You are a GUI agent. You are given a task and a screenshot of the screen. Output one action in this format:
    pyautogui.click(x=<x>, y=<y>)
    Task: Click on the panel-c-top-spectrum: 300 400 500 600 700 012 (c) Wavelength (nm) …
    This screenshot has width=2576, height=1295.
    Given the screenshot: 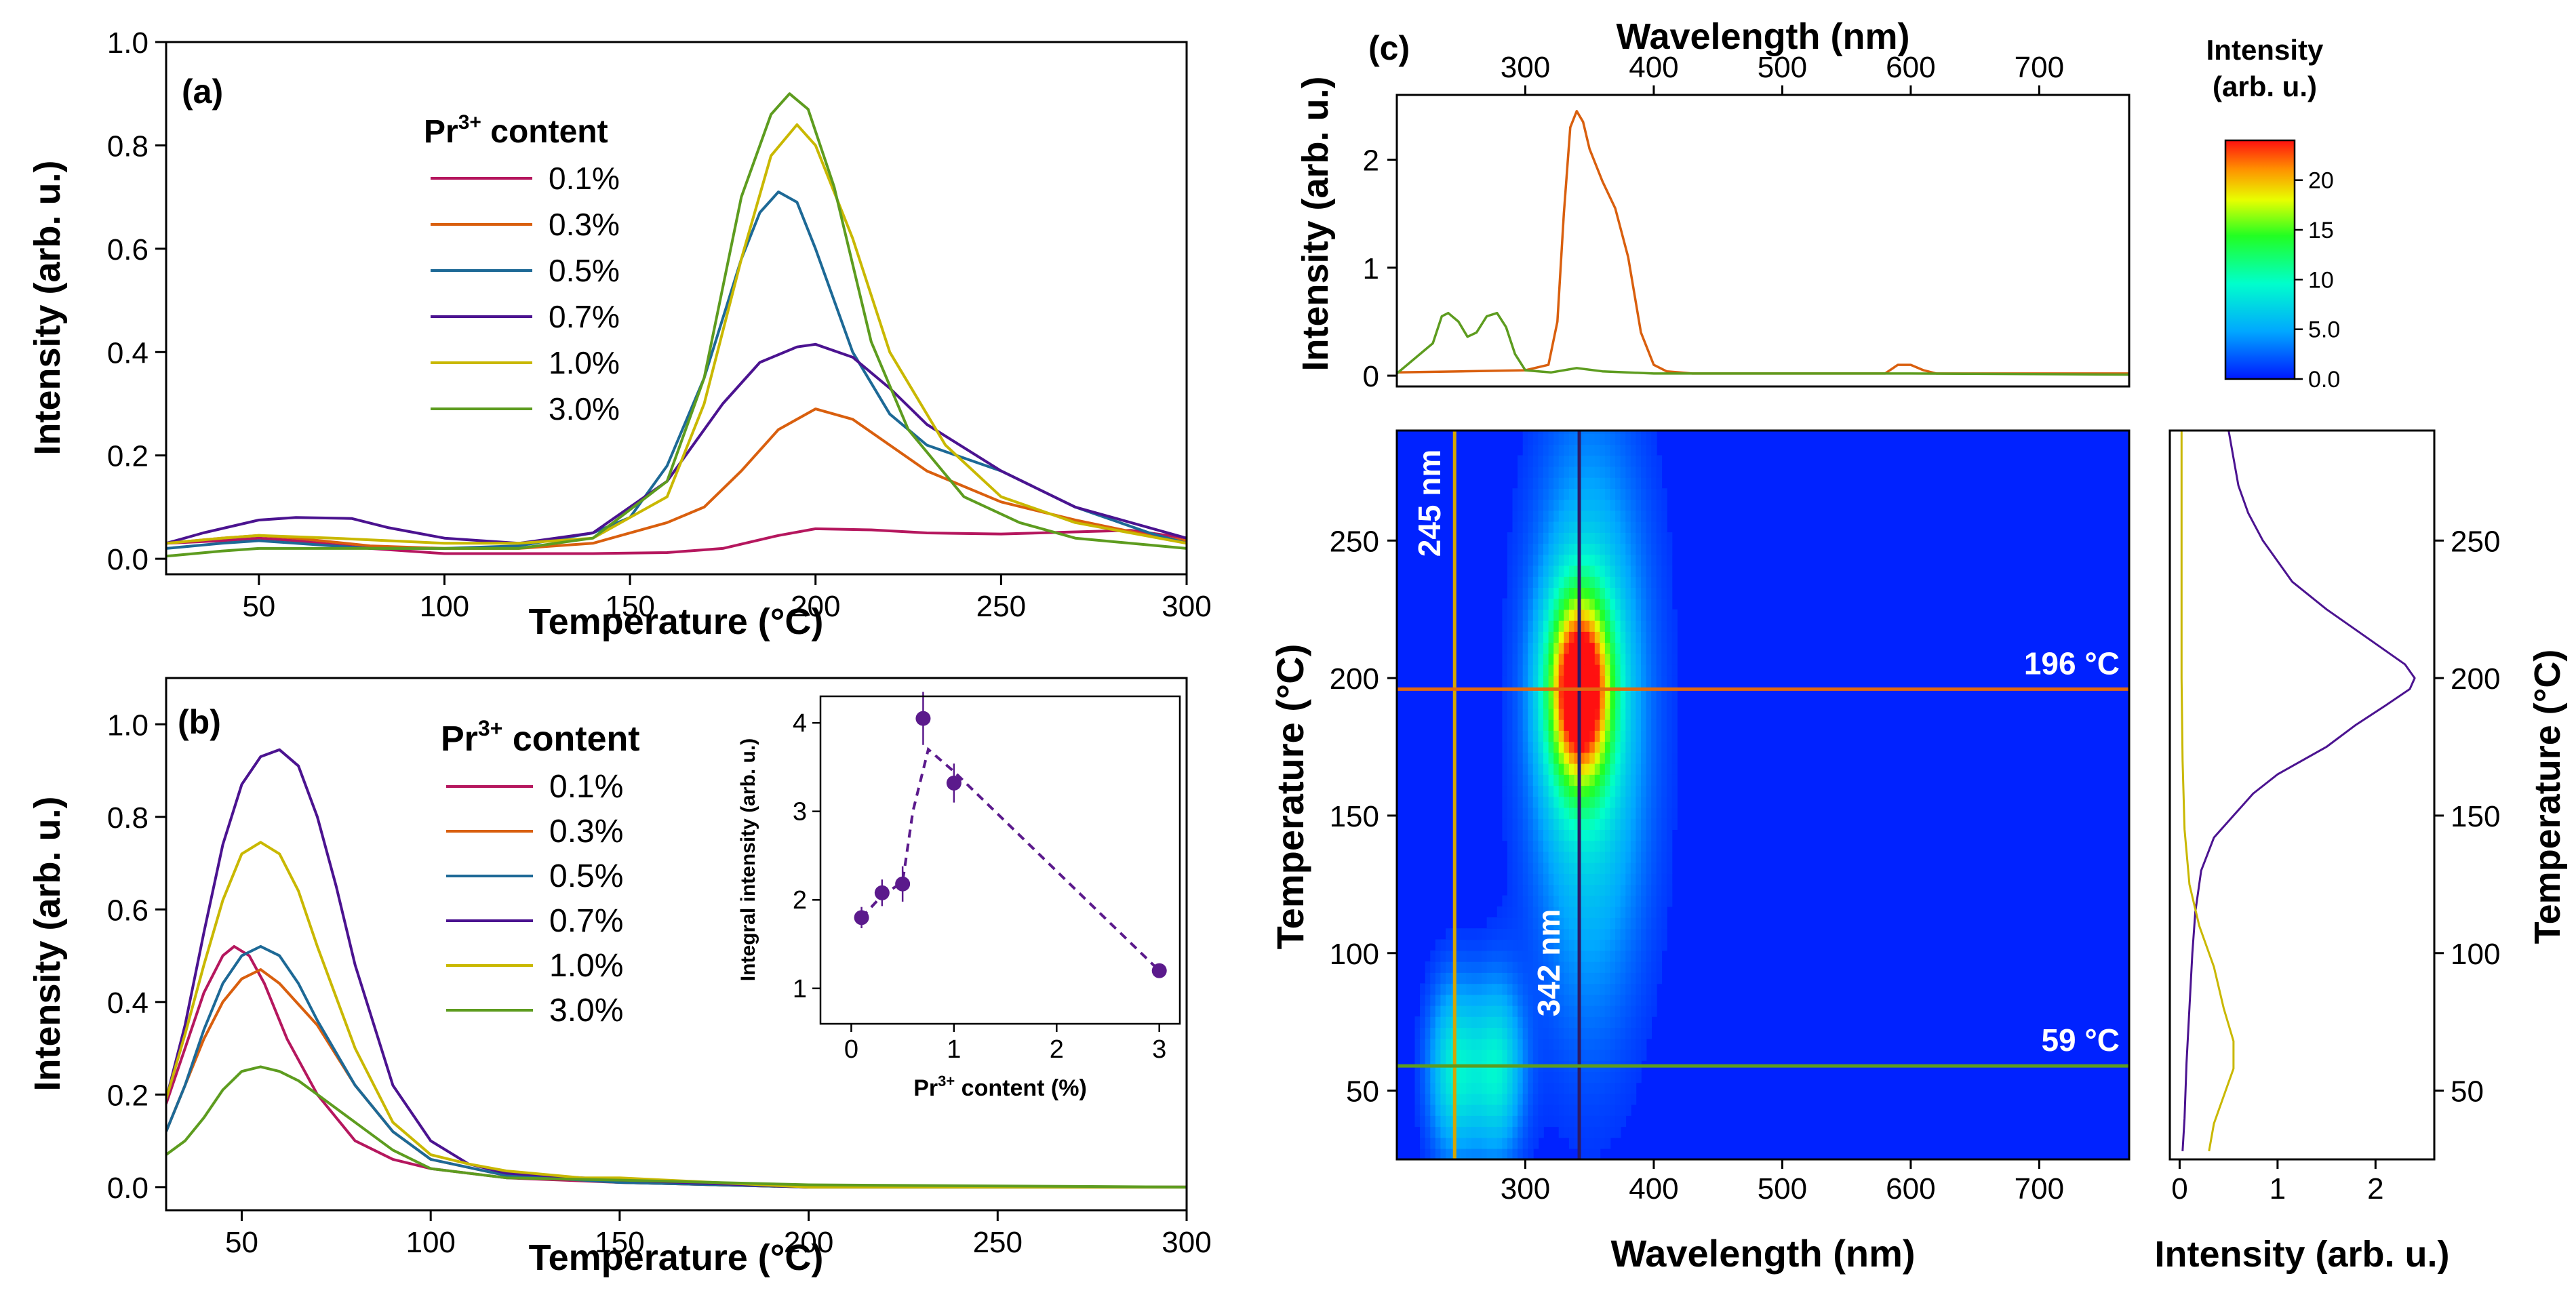 What is the action you would take?
    pyautogui.click(x=1713, y=204)
    